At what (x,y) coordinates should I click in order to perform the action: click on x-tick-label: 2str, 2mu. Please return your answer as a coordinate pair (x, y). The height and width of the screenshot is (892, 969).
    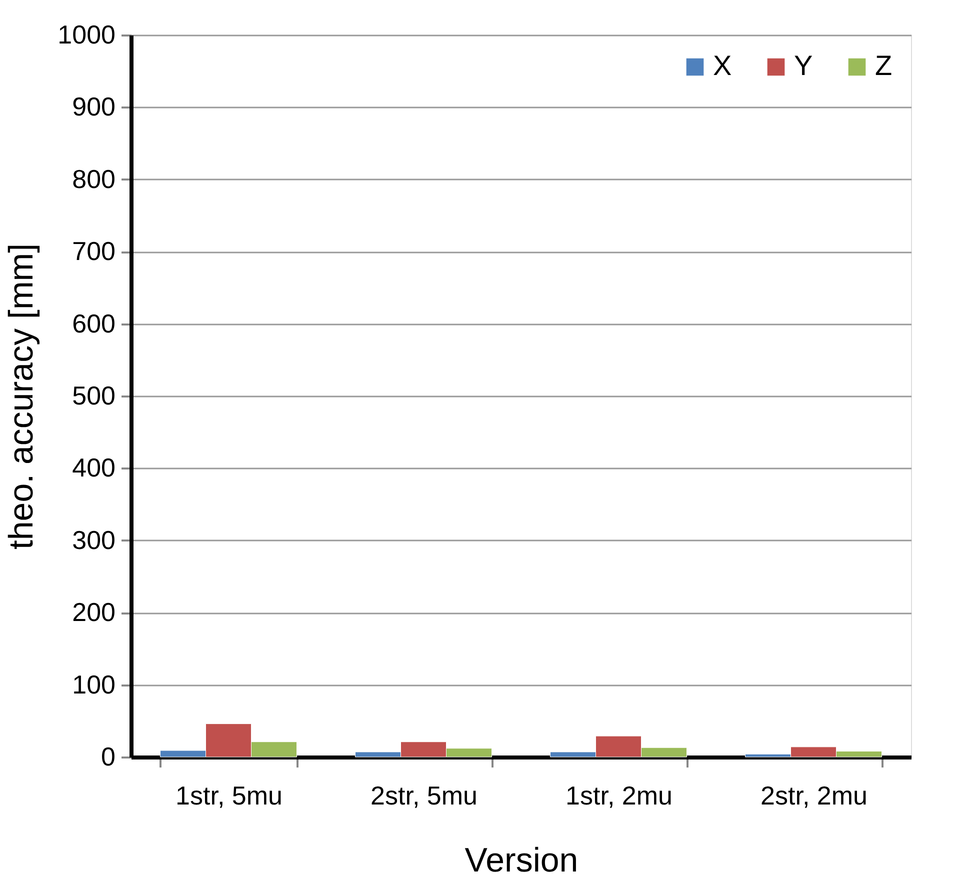
    Looking at the image, I should click on (814, 795).